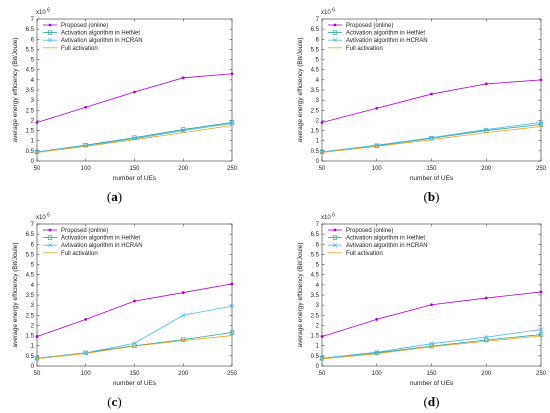 The height and width of the screenshot is (413, 550). What do you see at coordinates (328, 12) in the screenshot?
I see `y-multiplier: x10 6` at bounding box center [328, 12].